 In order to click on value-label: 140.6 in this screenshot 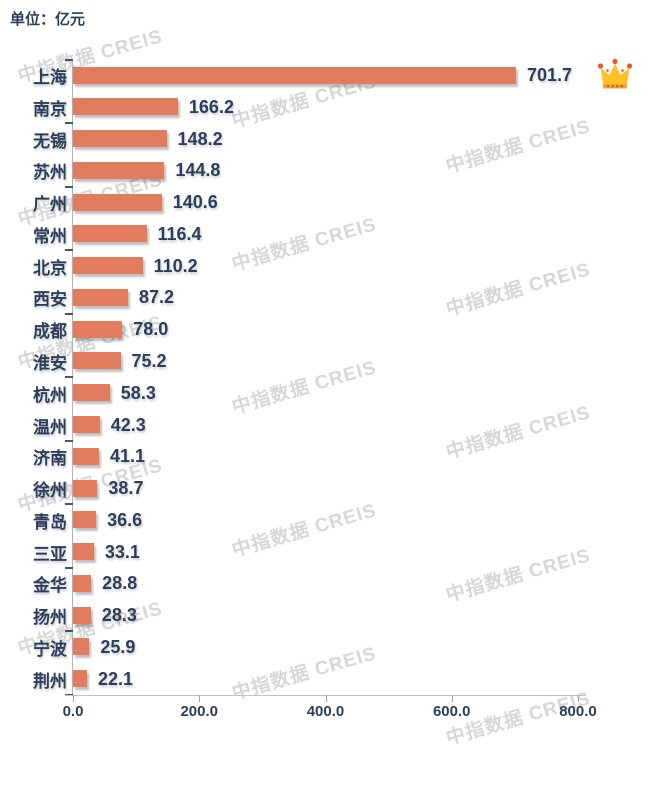, I will do `click(195, 202)`.